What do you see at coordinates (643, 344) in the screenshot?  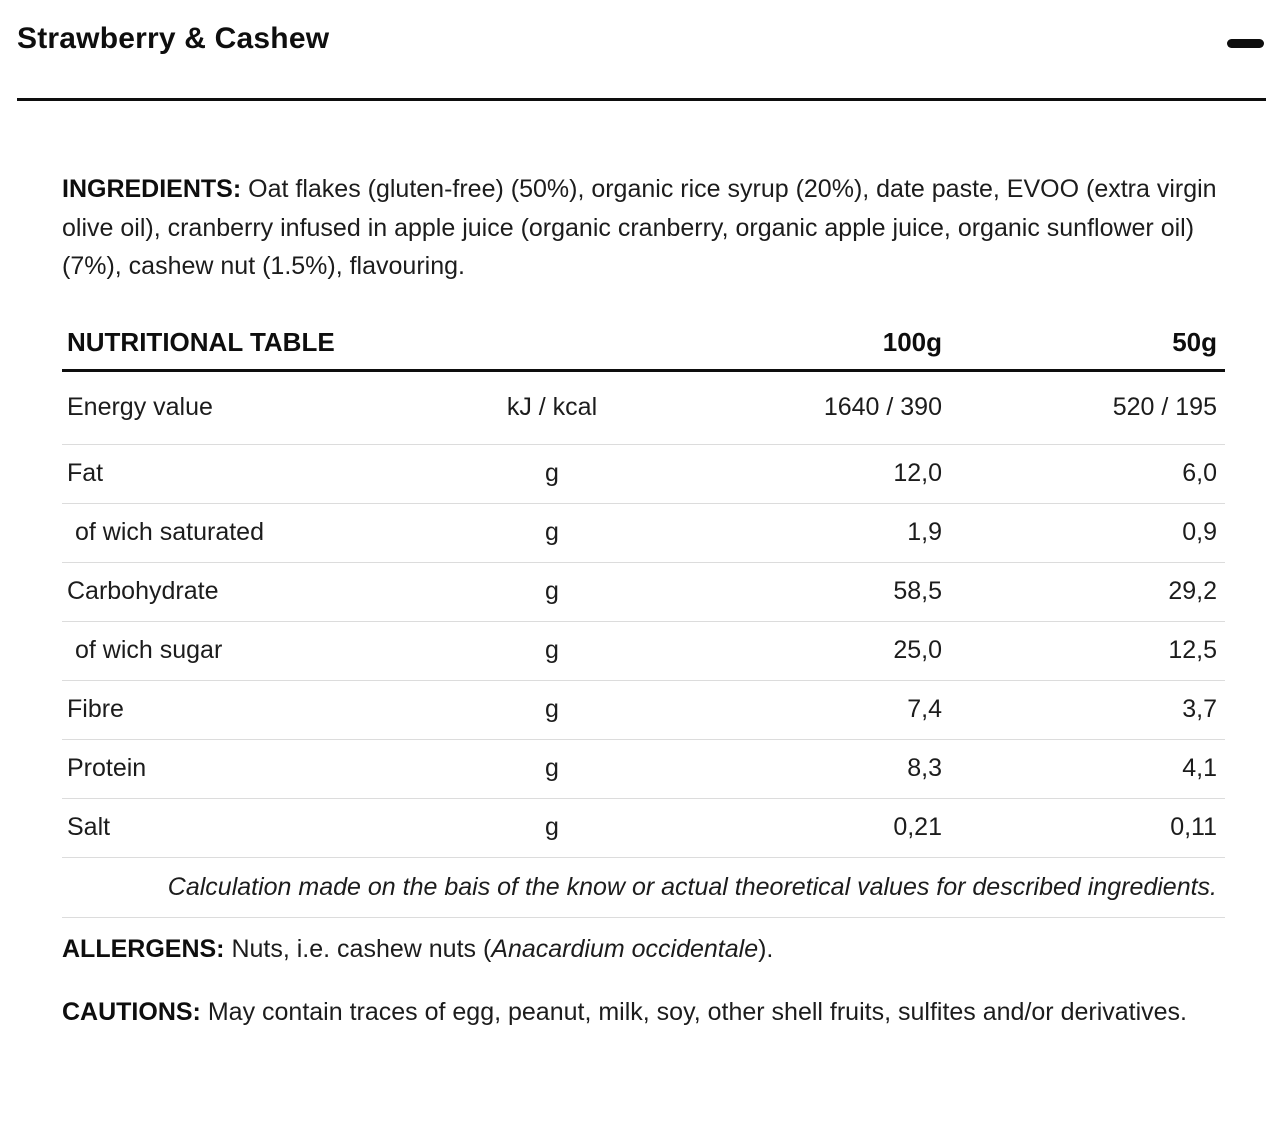 I see `nutritional-table-header: NUTRITIONAL TABLE 100g 50g` at bounding box center [643, 344].